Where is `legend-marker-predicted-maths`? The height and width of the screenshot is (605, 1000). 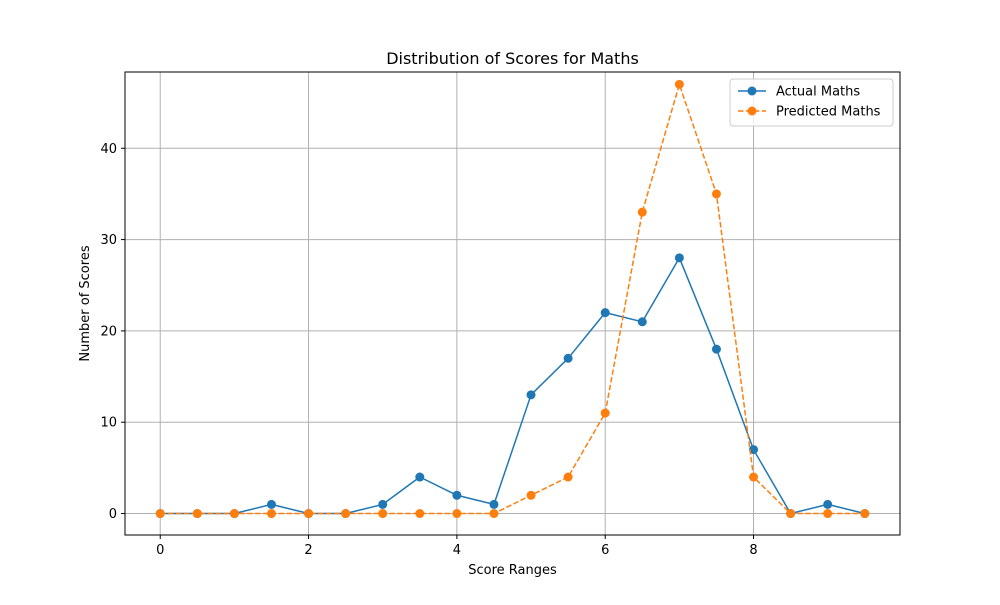 legend-marker-predicted-maths is located at coordinates (752, 111).